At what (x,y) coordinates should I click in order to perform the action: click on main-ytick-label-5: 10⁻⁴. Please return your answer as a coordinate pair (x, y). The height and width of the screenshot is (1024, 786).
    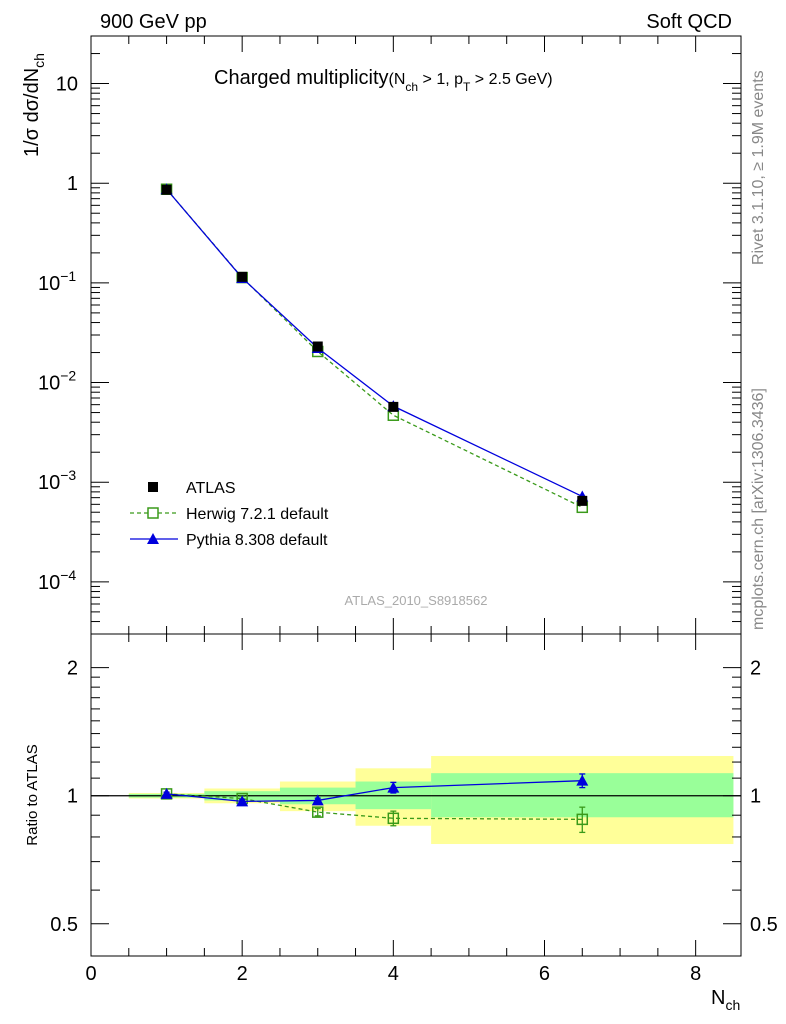
    Looking at the image, I should click on (57, 580).